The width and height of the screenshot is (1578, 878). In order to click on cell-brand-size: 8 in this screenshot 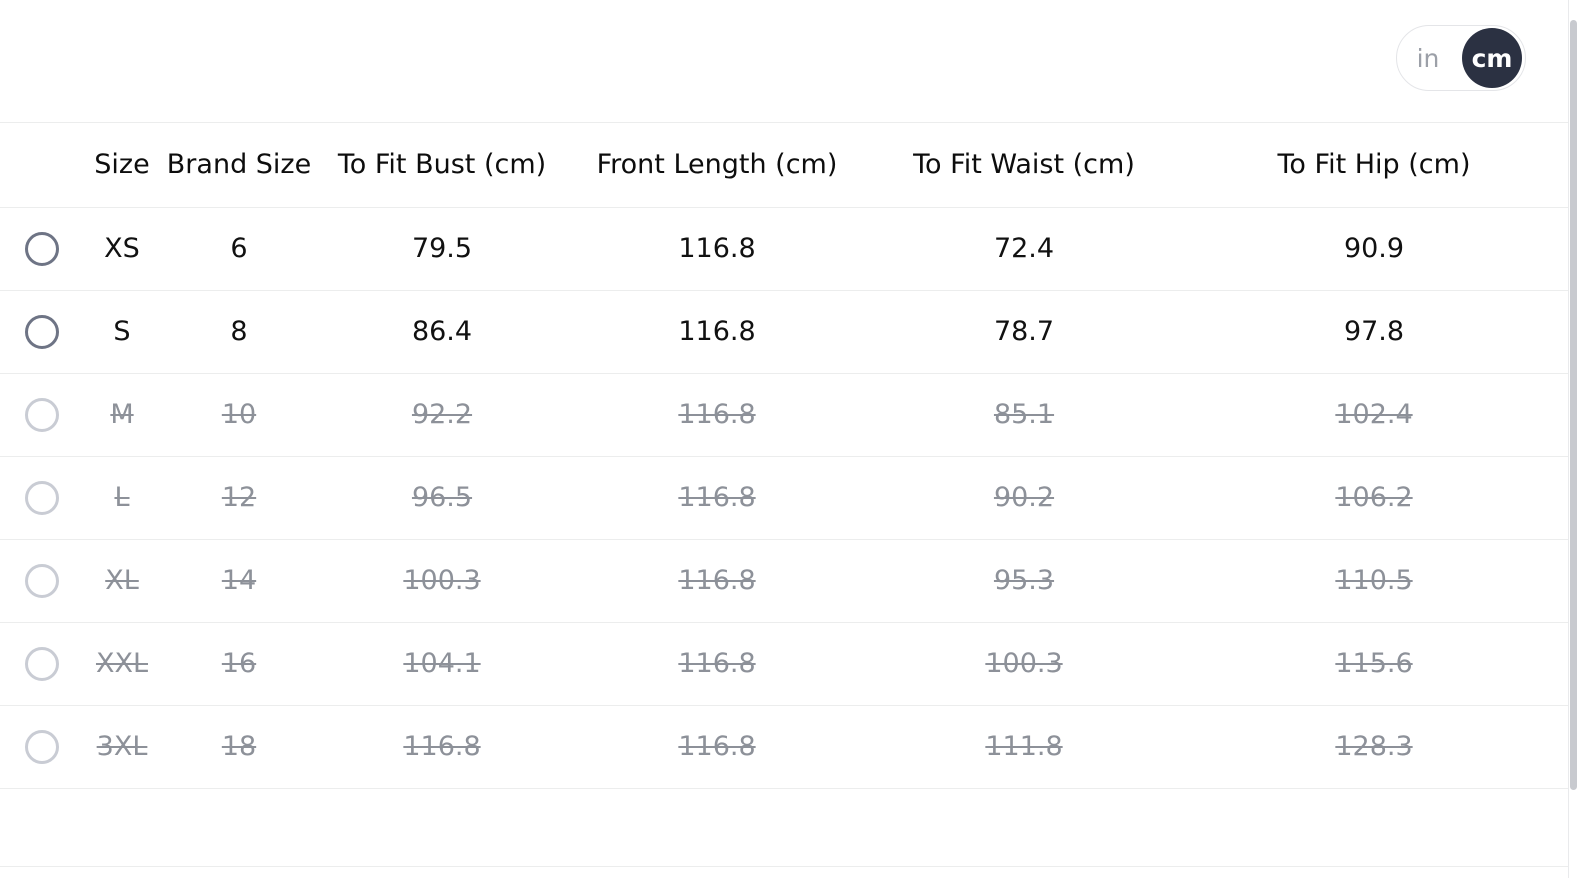, I will do `click(239, 332)`.